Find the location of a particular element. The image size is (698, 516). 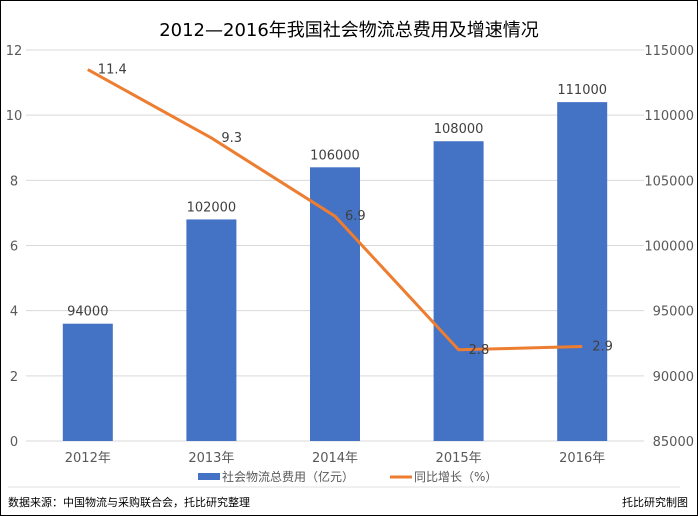

line-data-label: 11.4 is located at coordinates (112, 70).